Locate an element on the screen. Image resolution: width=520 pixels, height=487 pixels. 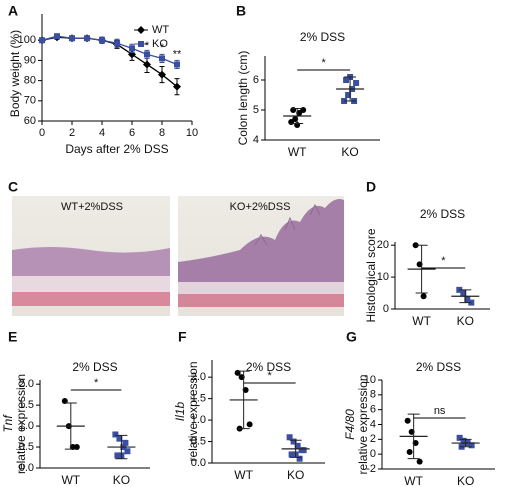
y-tick-label: 60 is located at coordinates (30, 121).